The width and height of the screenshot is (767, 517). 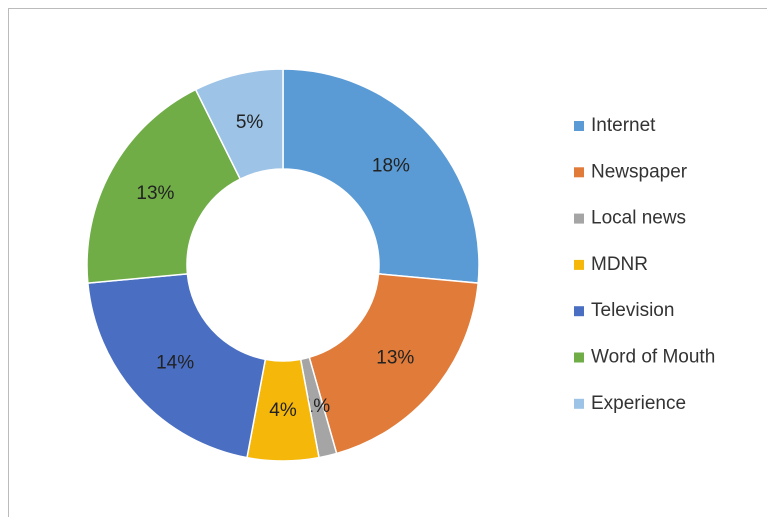 What do you see at coordinates (653, 357) in the screenshot?
I see `legend-label: Word of Mouth` at bounding box center [653, 357].